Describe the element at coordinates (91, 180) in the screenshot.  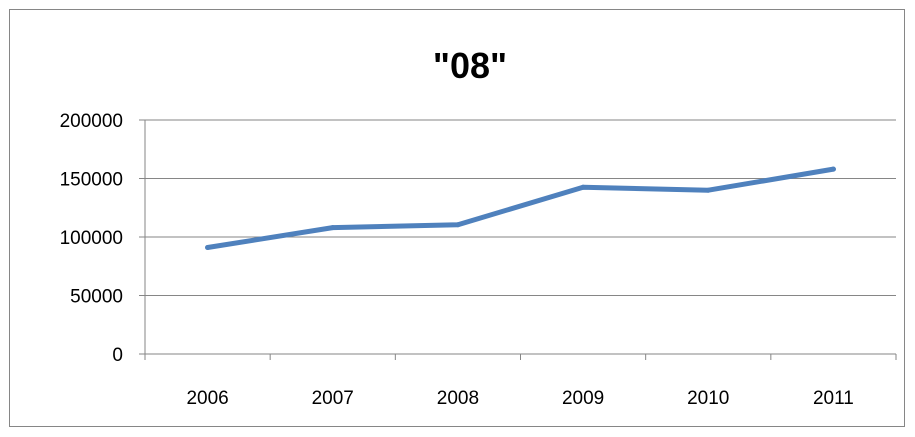
I see `y-tick-label: 150000` at that location.